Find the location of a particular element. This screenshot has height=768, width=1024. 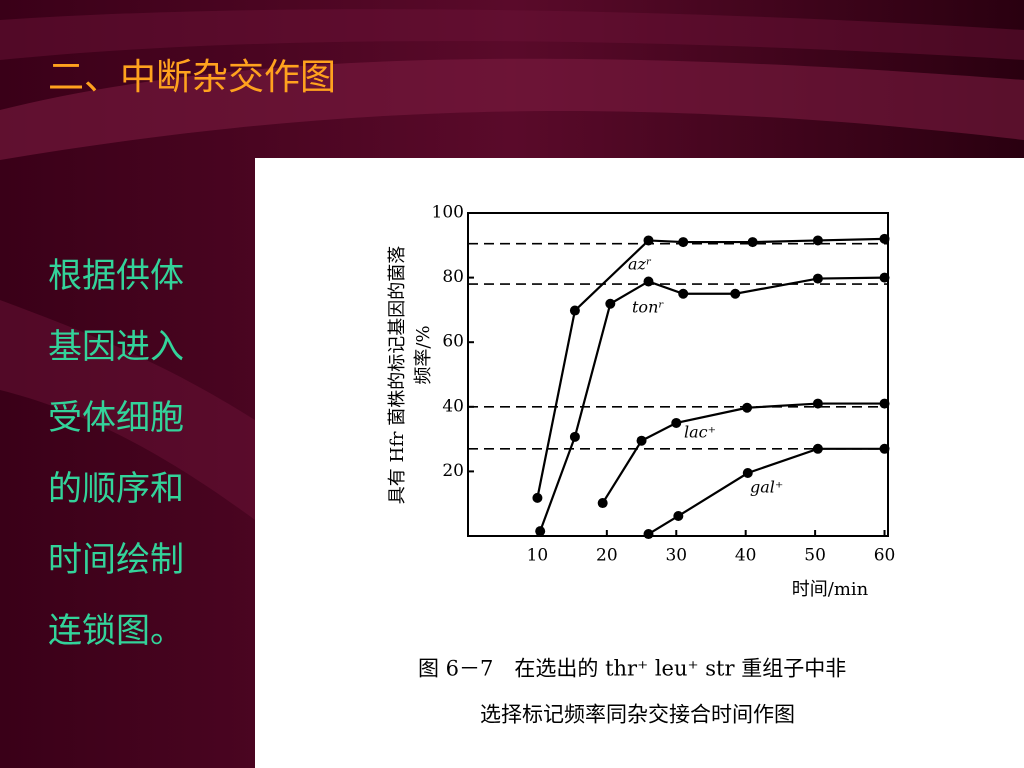

x-axis-label: 时间/min is located at coordinates (830, 589).